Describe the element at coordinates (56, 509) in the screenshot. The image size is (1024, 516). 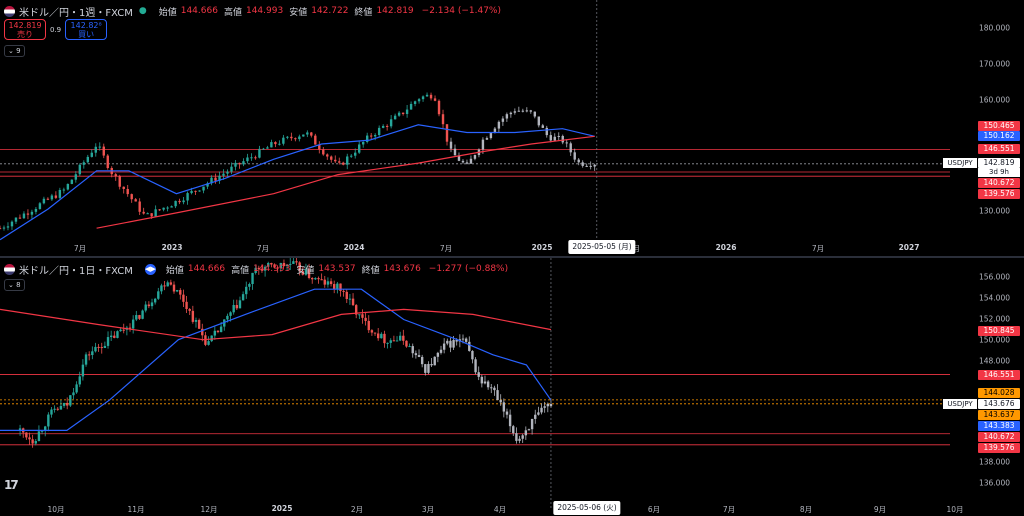
I see `x-tick: 10月` at that location.